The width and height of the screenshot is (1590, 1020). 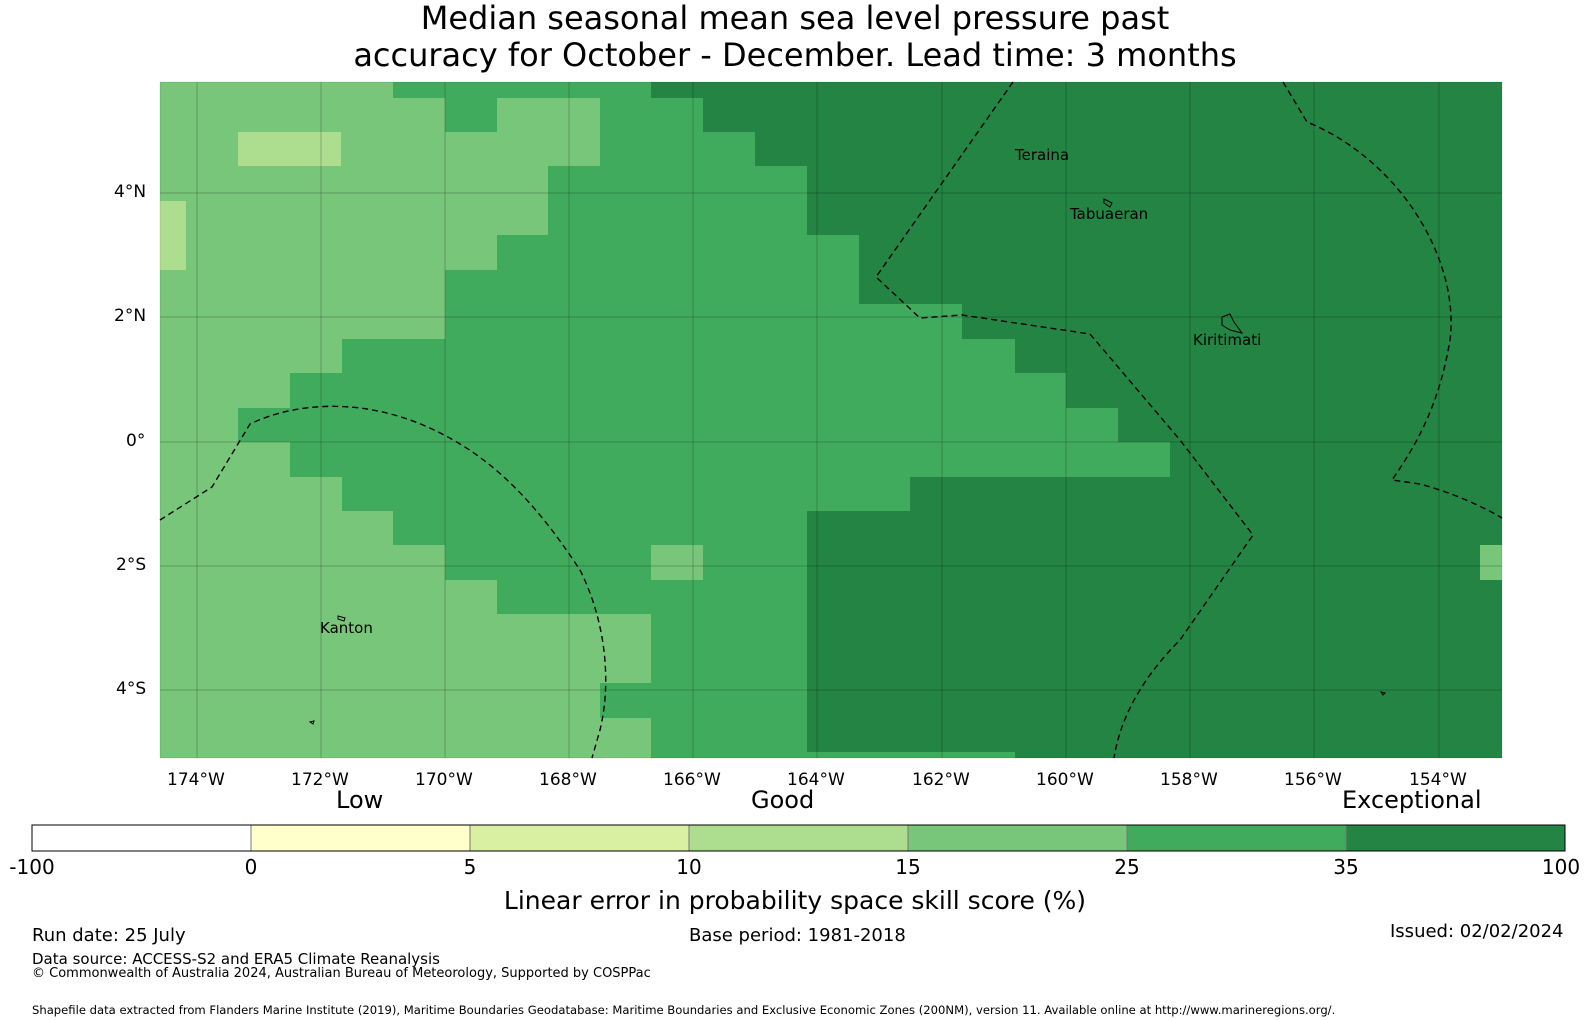 I want to click on lon-label: 154°W, so click(x=1438, y=780).